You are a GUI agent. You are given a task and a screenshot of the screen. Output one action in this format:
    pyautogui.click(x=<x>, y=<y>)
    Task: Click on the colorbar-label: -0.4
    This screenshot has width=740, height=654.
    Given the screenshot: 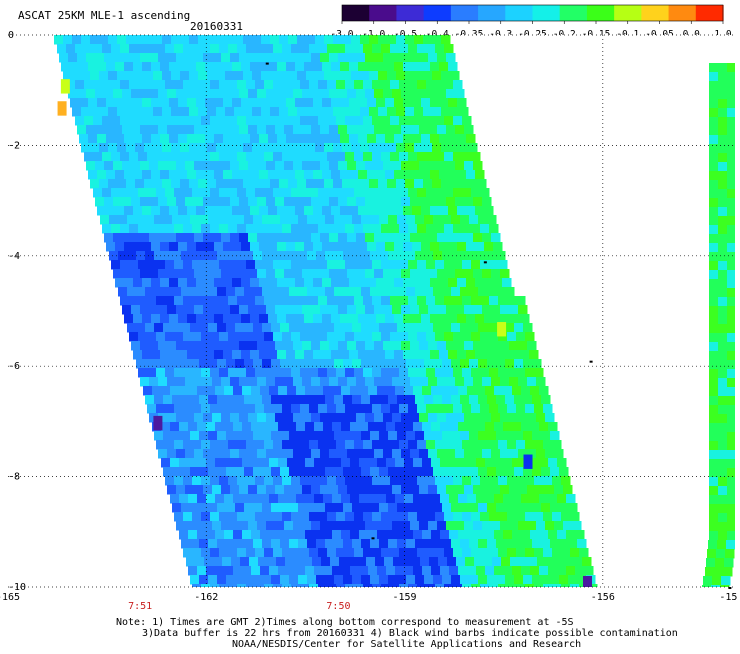 What is the action you would take?
    pyautogui.click(x=437, y=34)
    